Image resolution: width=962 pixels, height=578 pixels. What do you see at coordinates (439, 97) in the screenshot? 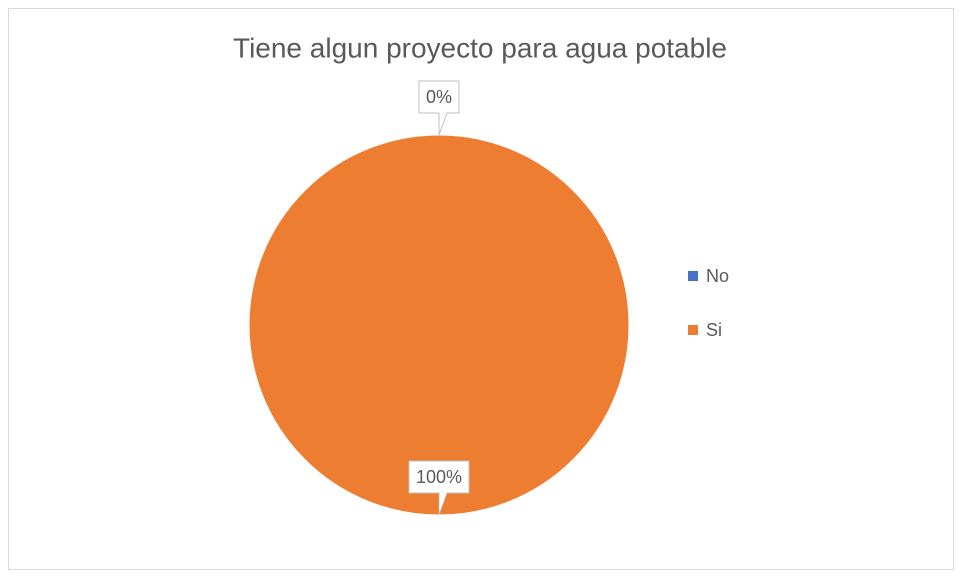
I see `data-label: 0%` at bounding box center [439, 97].